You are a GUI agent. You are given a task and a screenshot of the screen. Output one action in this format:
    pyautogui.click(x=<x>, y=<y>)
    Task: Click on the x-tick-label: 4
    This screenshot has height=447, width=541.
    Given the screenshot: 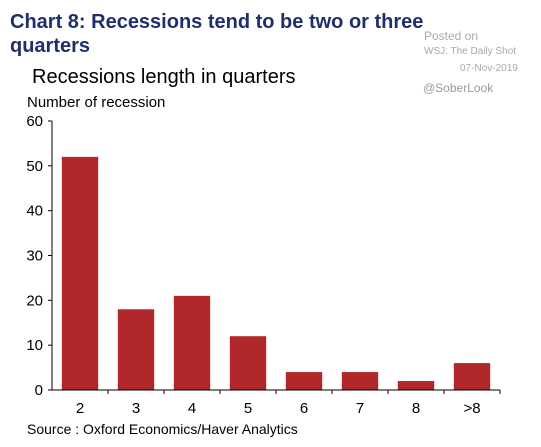 What is the action you would take?
    pyautogui.click(x=192, y=408)
    